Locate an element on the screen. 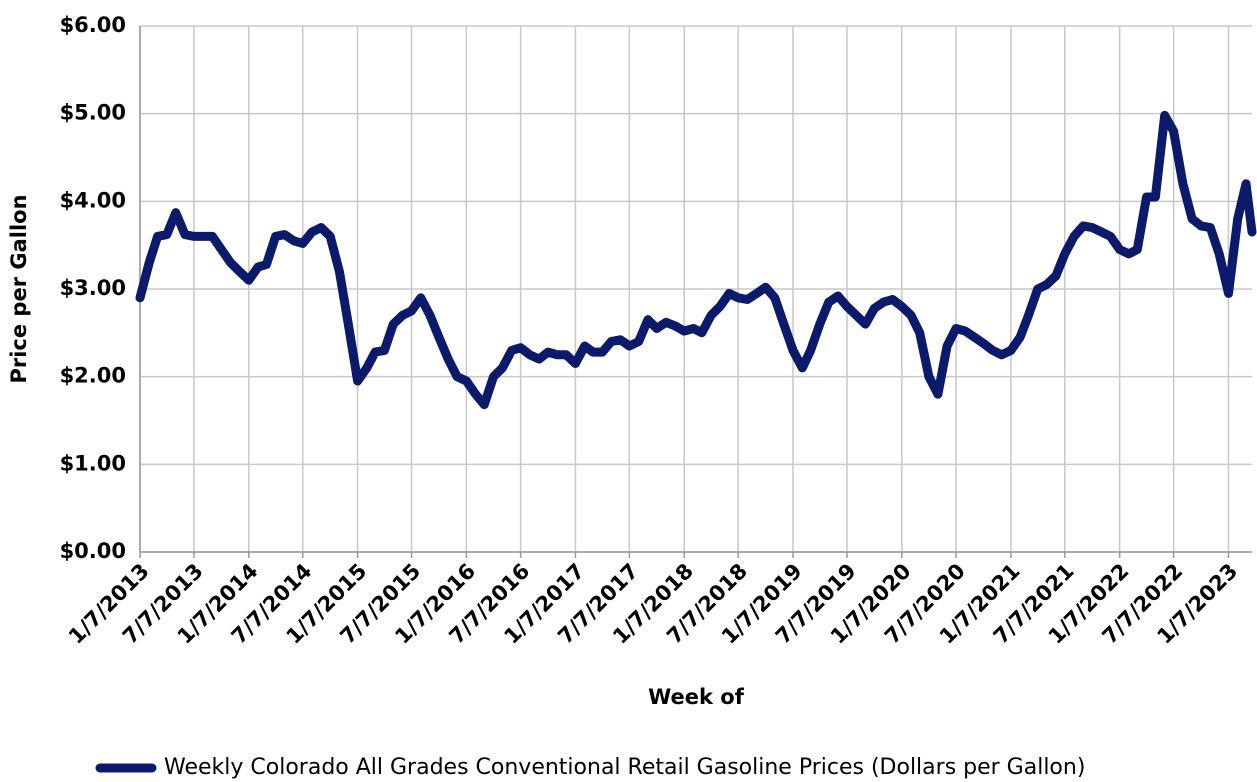  y-tick-label: $0.00 is located at coordinates (93, 551).